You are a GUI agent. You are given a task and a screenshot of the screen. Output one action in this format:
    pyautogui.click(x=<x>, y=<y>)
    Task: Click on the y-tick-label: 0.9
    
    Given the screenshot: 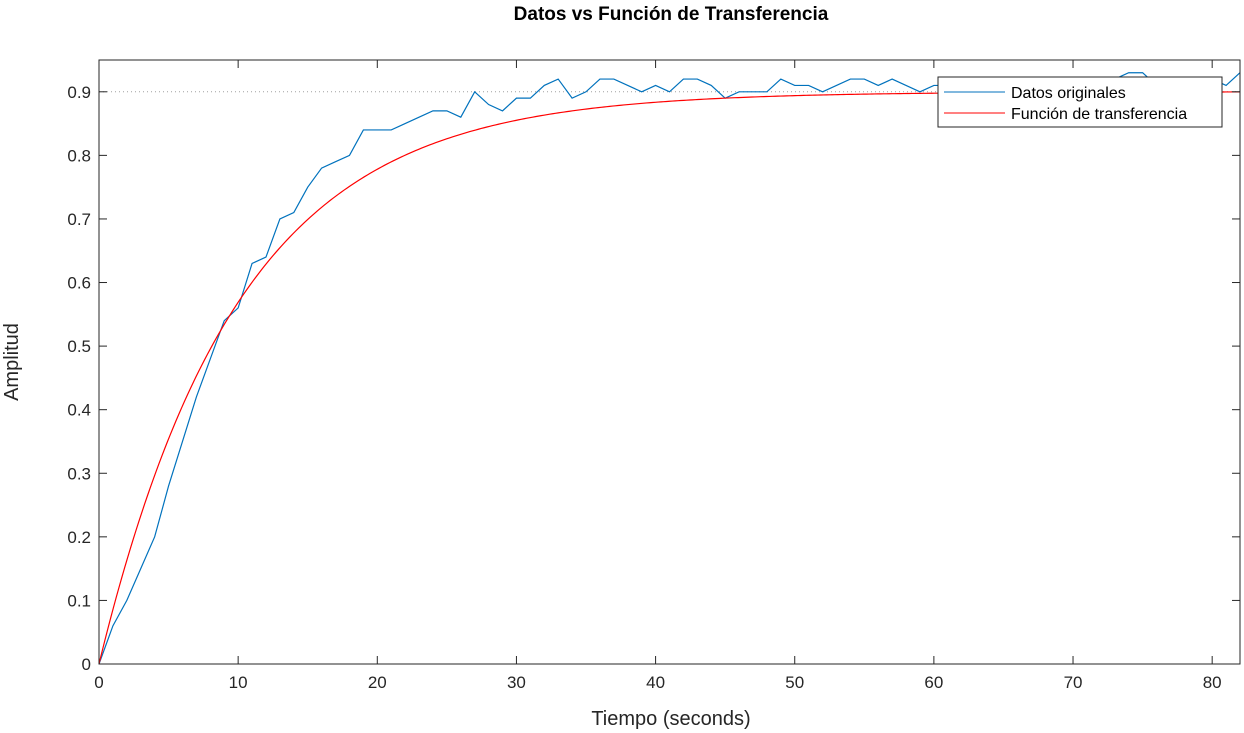 What is the action you would take?
    pyautogui.click(x=79, y=92)
    